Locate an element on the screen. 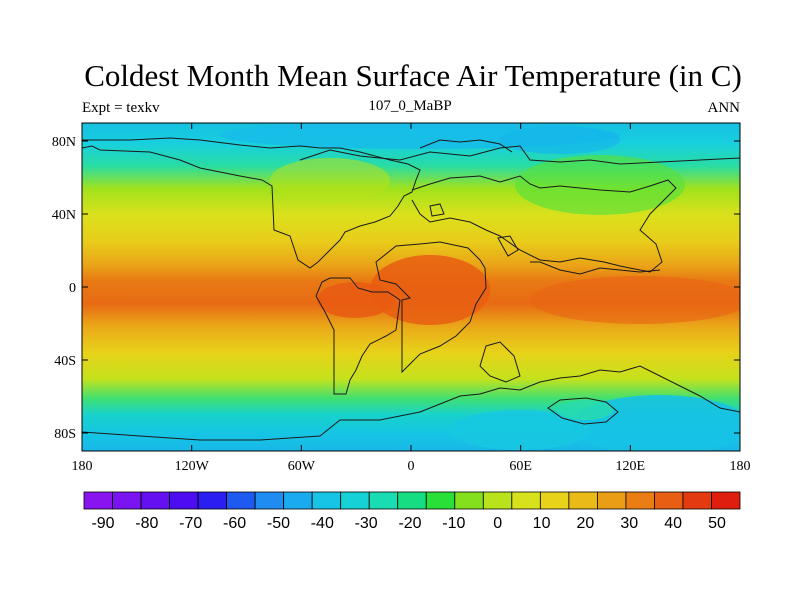  colorbar-label: 0 is located at coordinates (497, 523).